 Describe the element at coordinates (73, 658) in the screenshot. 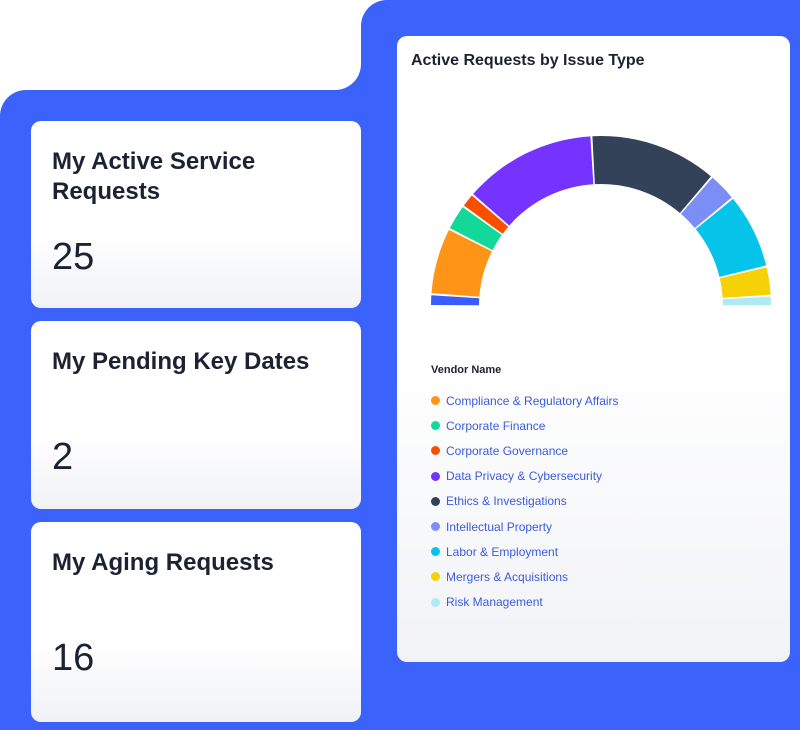

I see `card-value: 16` at that location.